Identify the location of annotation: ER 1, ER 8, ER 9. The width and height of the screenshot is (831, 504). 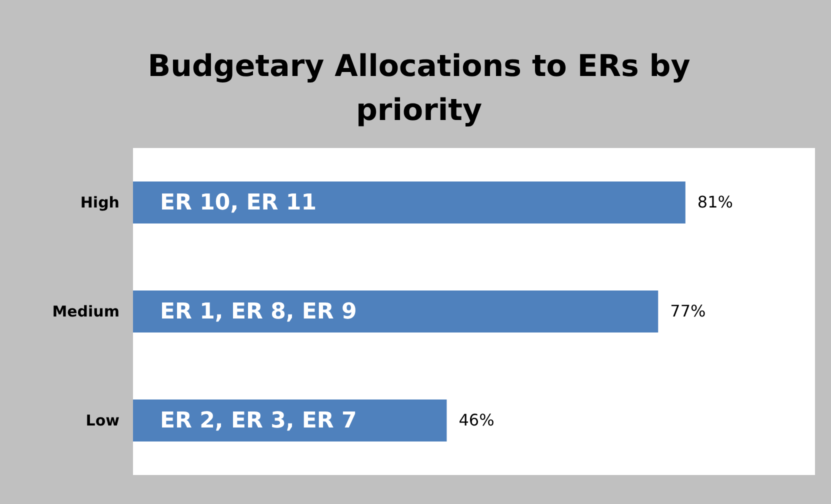
(258, 312).